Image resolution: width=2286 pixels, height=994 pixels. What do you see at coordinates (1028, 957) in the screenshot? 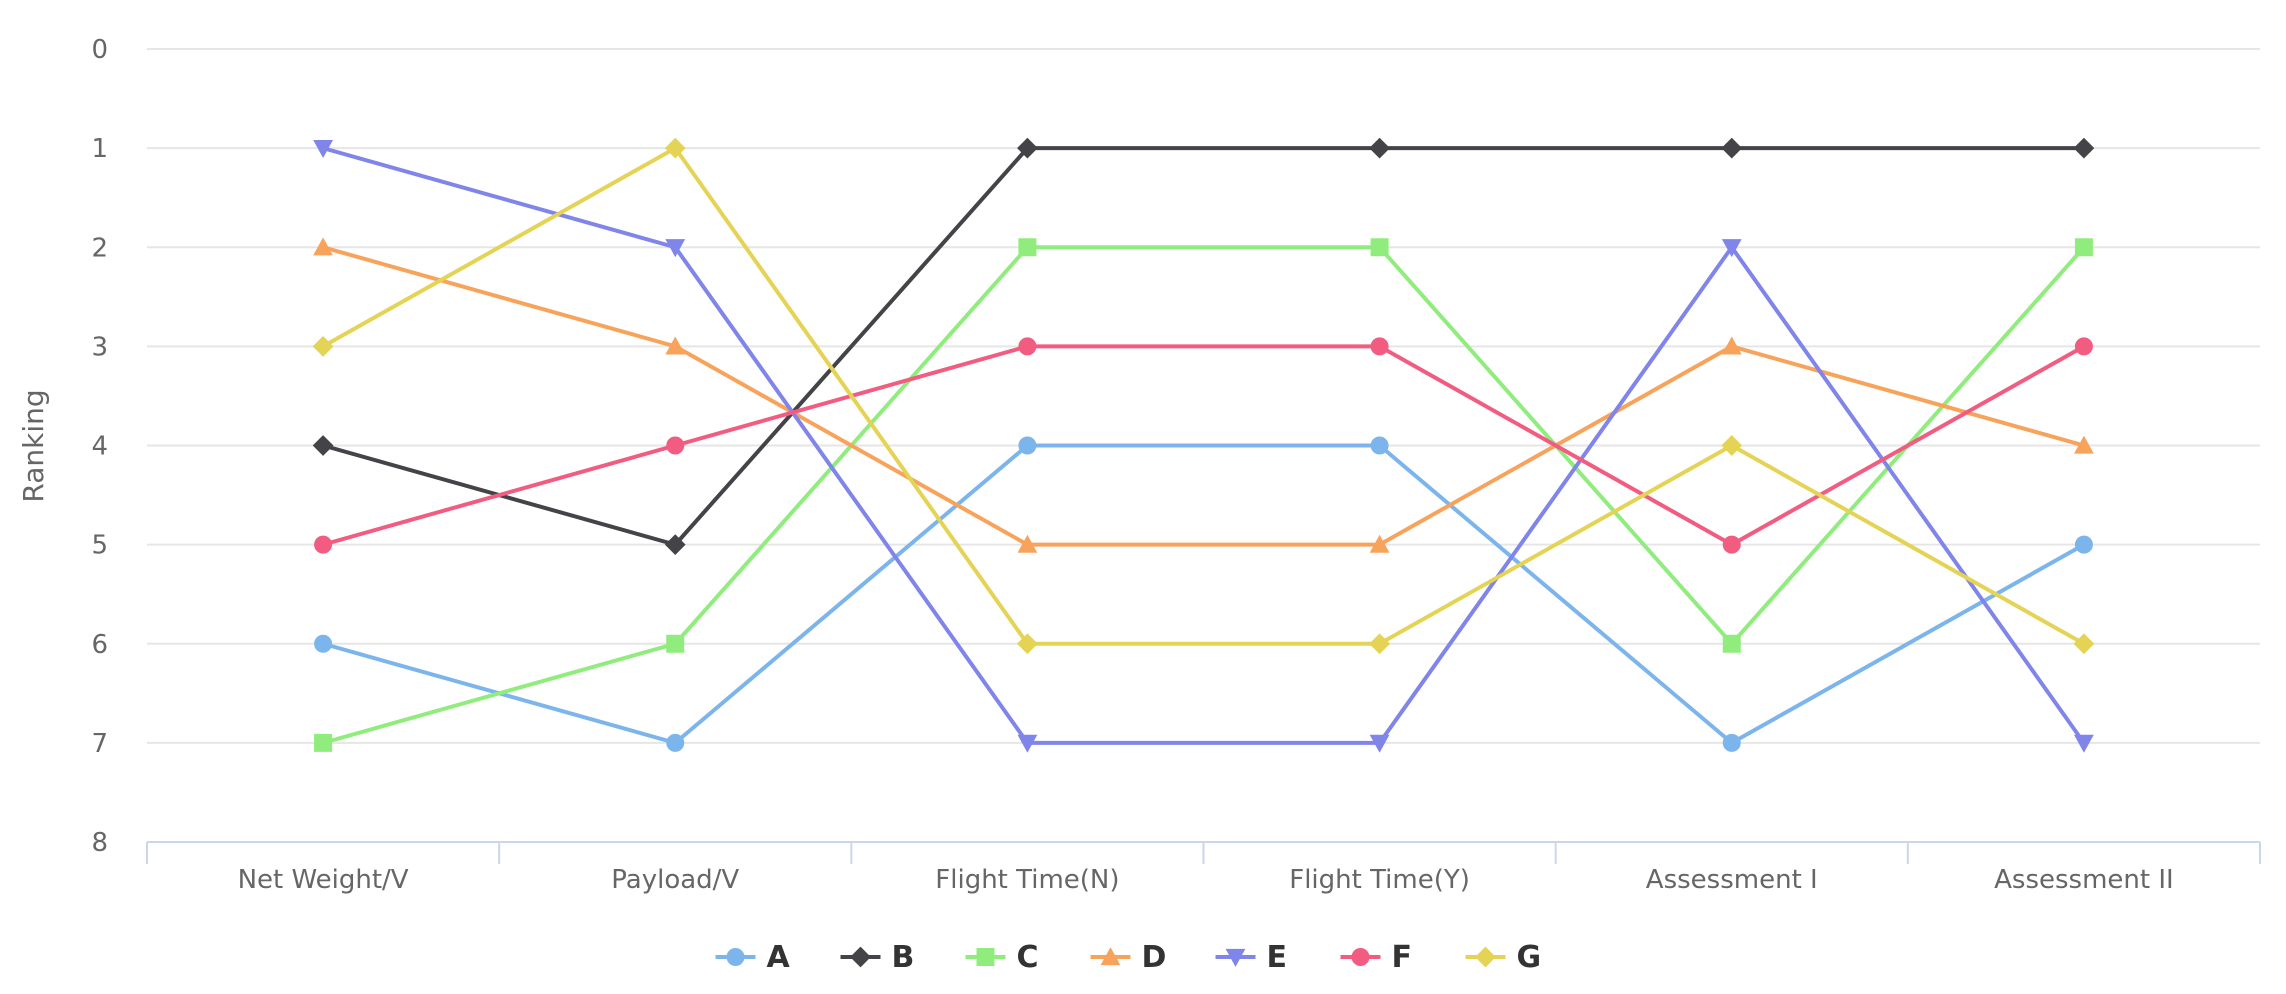
I see `legend-label: C` at bounding box center [1028, 957].